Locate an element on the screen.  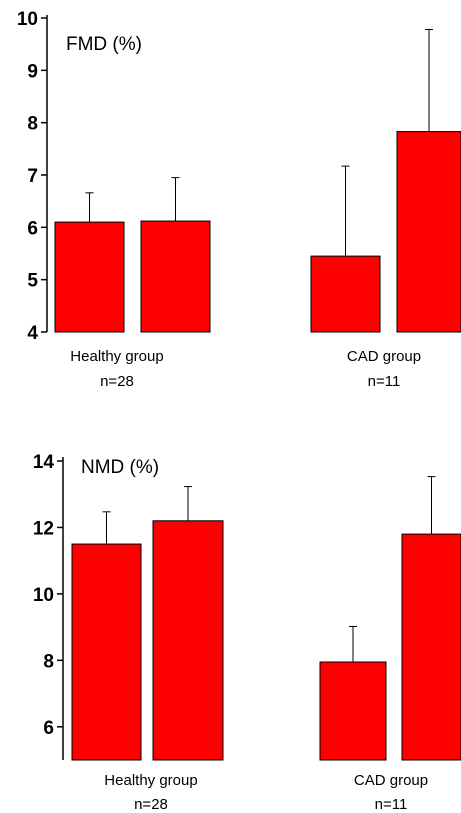
fmd-y-tick-label-6: 6 is located at coordinates (32, 228).